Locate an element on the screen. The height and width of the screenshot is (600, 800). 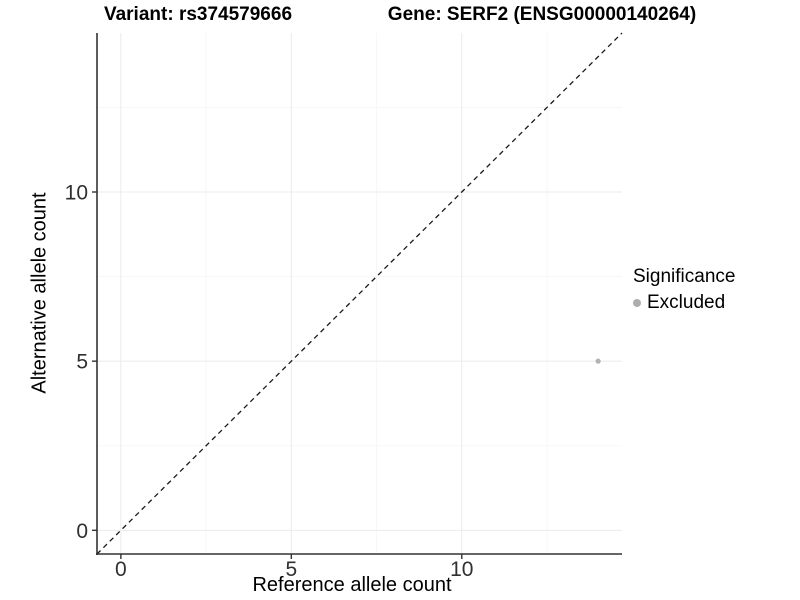
data-point is located at coordinates (598, 361).